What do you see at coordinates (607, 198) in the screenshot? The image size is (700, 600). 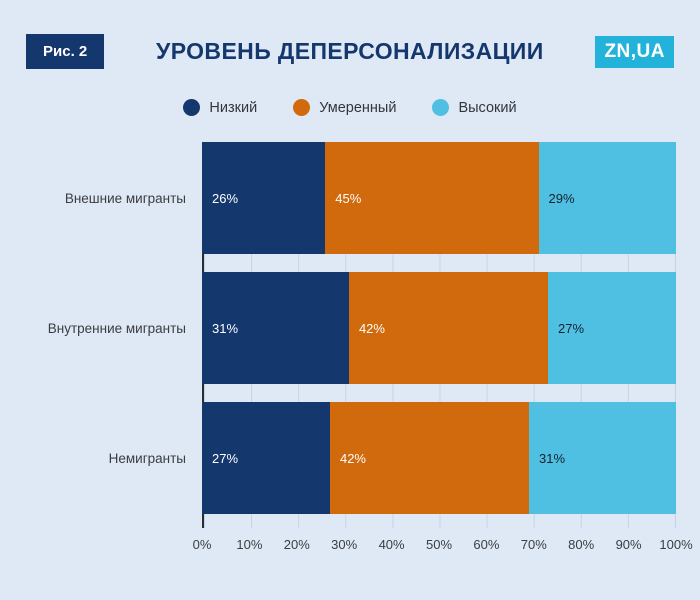 I see `bar-segment: 29%` at bounding box center [607, 198].